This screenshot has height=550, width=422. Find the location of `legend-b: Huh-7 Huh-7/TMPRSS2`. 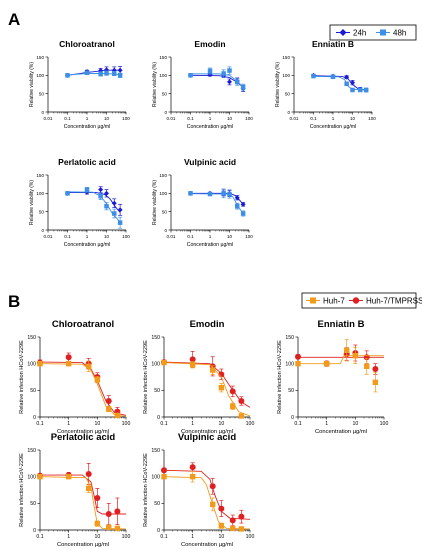

legend-b: Huh-7 Huh-7/TMPRSS2 is located at coordinates (361, 300).